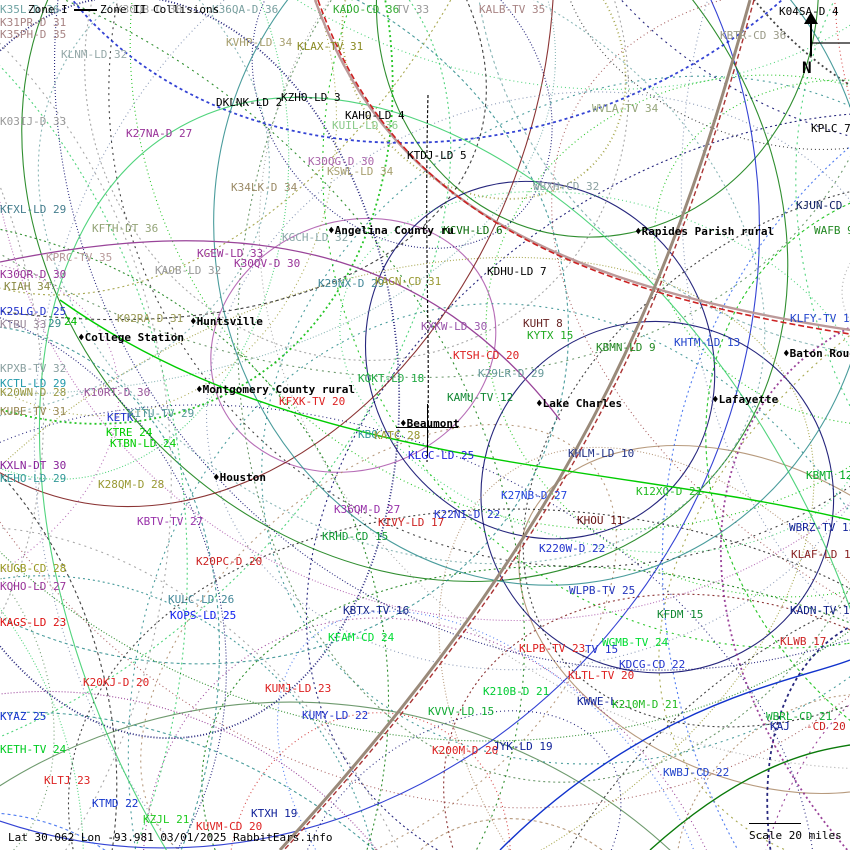 This screenshot has height=850, width=850. I want to click on station-label: K200M-D 20, so click(465, 750).